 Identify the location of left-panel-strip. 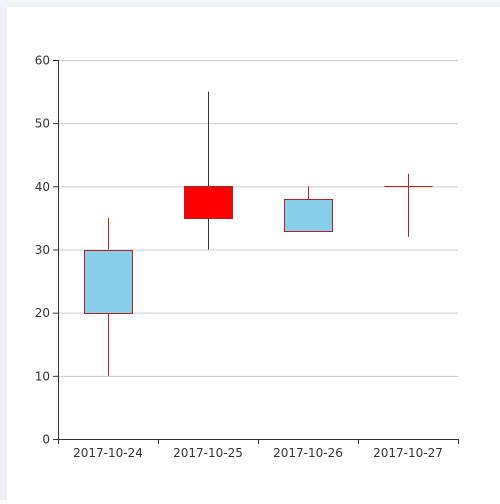
(3, 250).